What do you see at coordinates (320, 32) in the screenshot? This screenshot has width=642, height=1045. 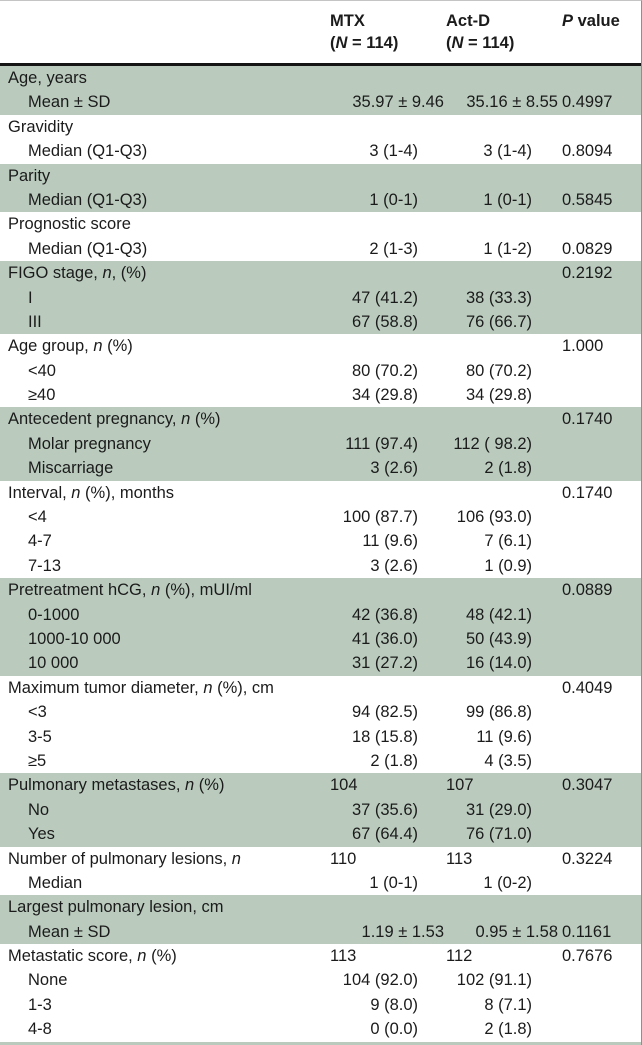 I see `table-header: MTX (N = 114) Act-D (N = 114) P value` at bounding box center [320, 32].